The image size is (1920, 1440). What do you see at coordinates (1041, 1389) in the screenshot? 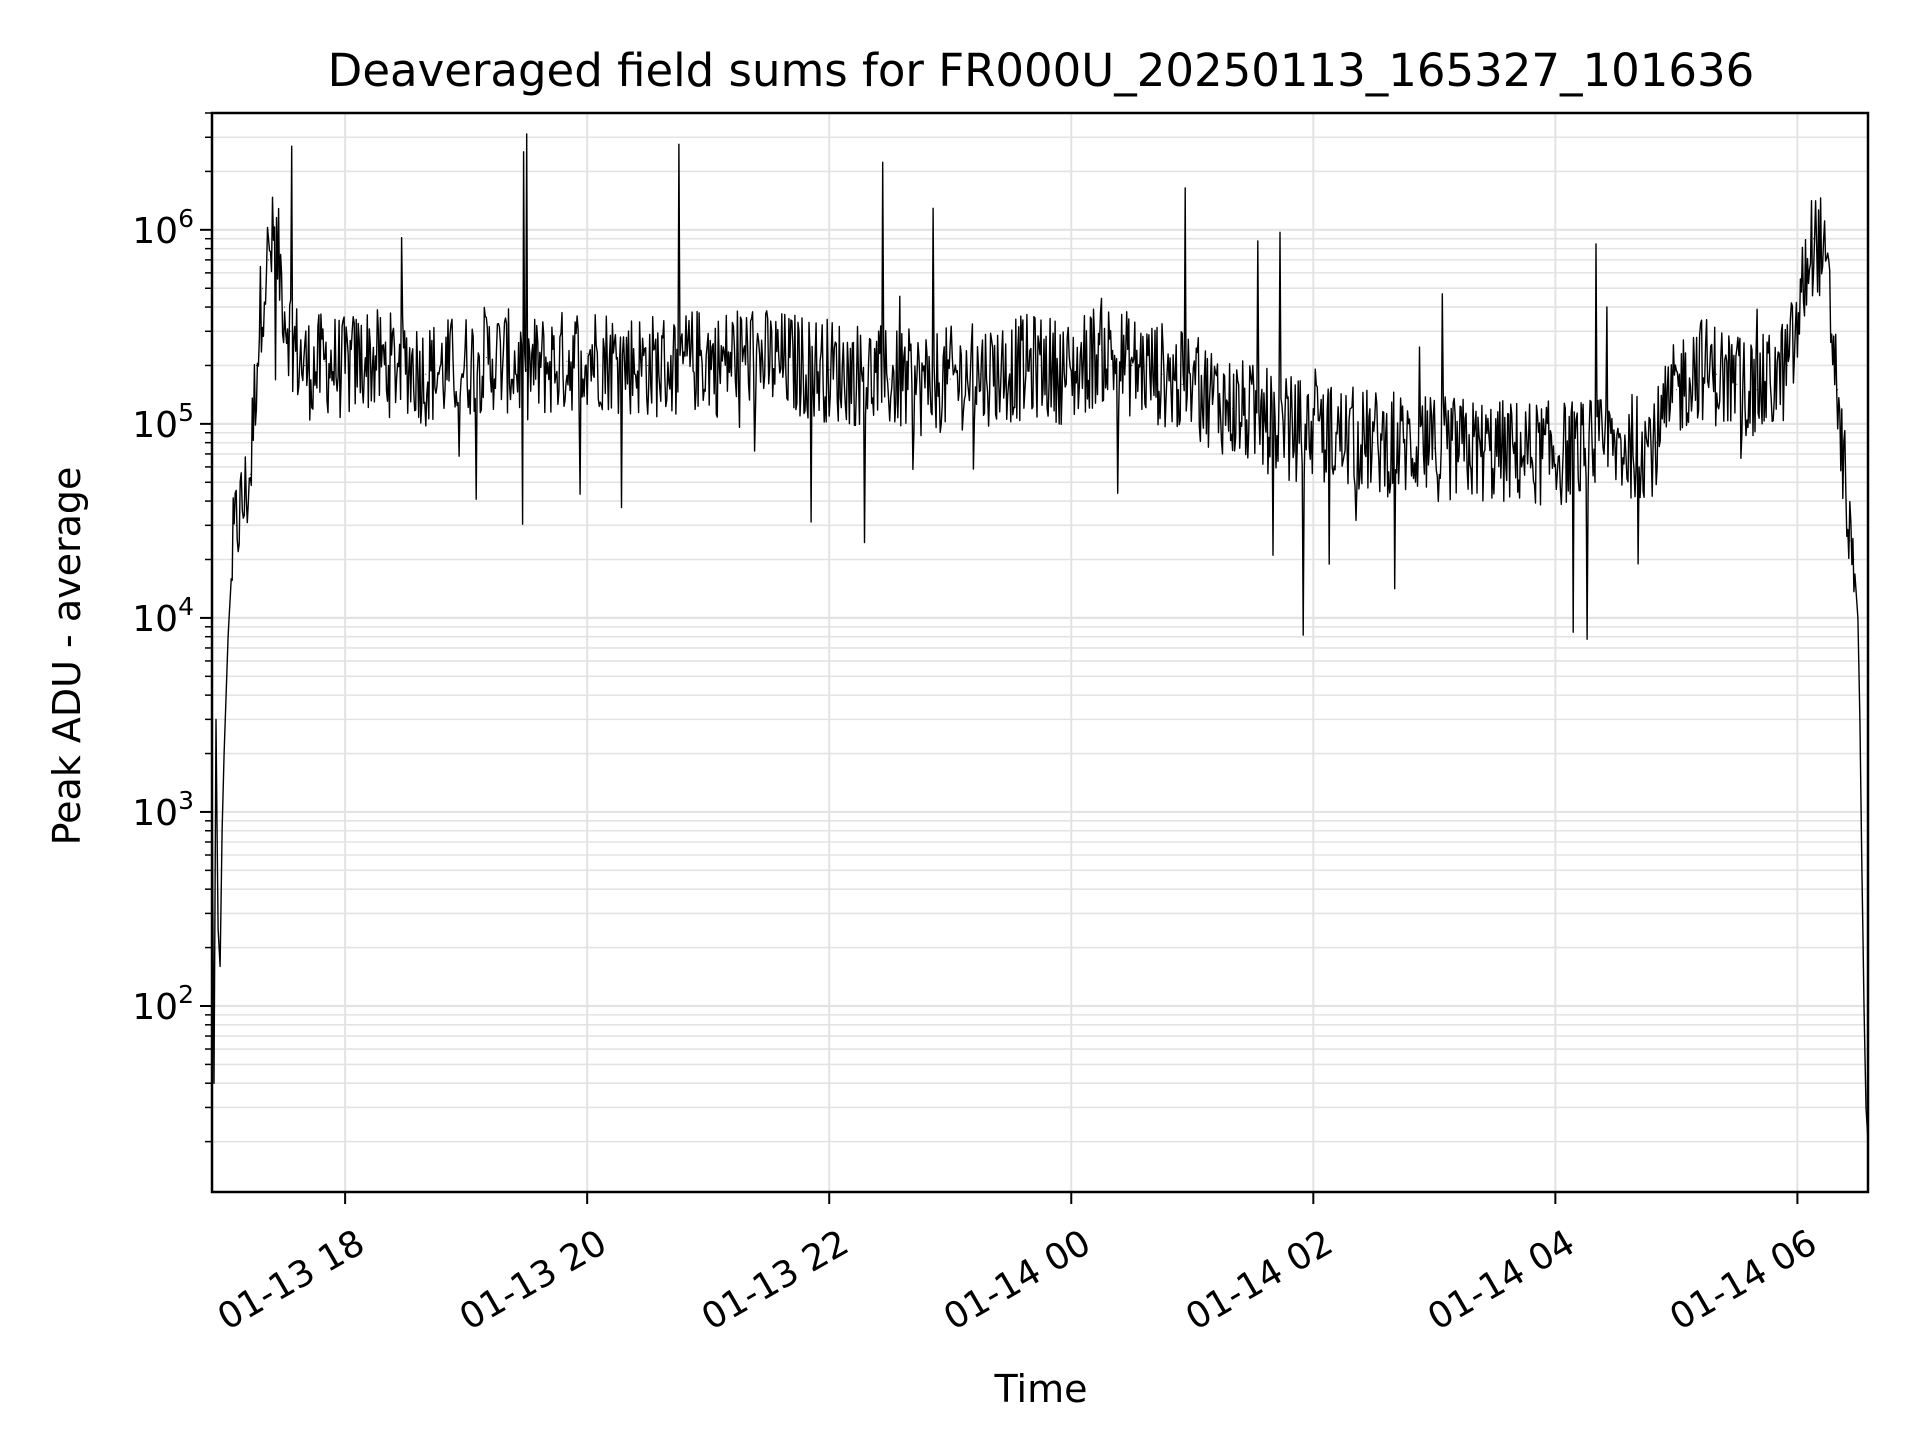
I see `x-axis-label: Time` at bounding box center [1041, 1389].